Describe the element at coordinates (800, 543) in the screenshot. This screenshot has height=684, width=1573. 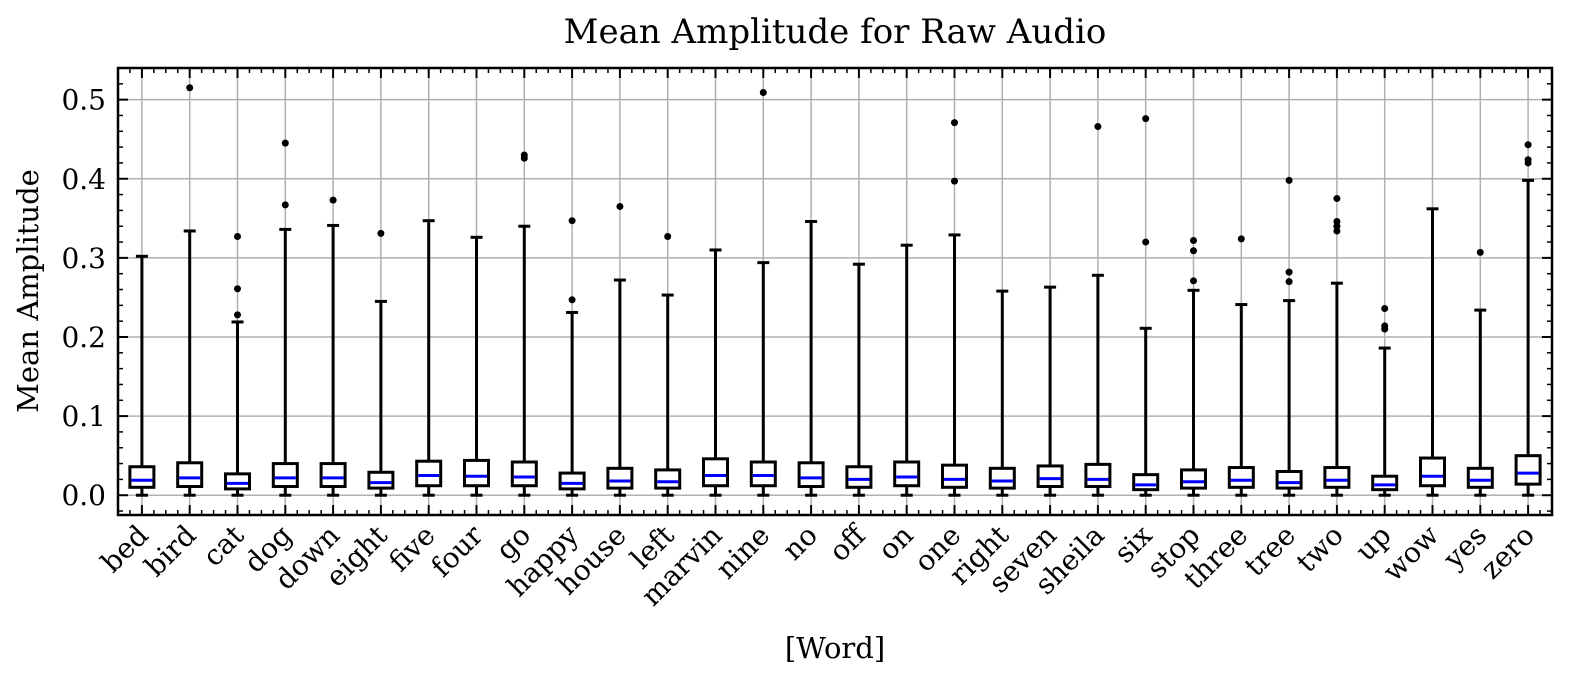
I see `x-tick-label: no` at that location.